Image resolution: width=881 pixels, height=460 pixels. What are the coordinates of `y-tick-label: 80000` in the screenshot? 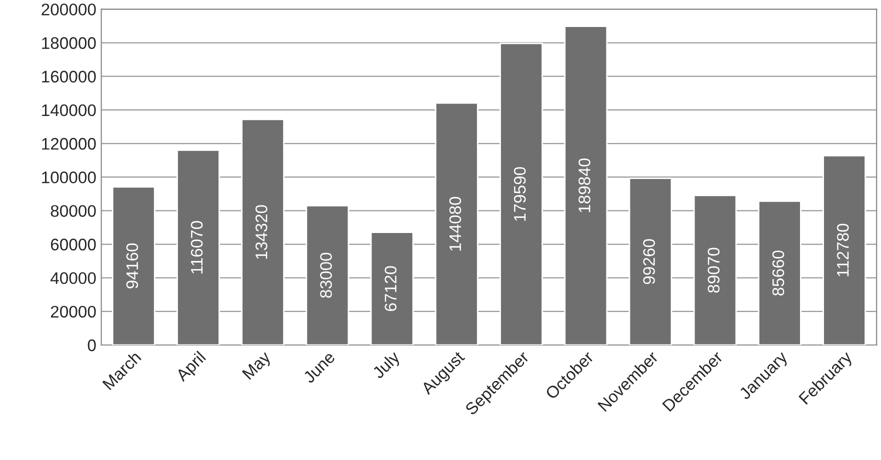 It's located at (73, 211).